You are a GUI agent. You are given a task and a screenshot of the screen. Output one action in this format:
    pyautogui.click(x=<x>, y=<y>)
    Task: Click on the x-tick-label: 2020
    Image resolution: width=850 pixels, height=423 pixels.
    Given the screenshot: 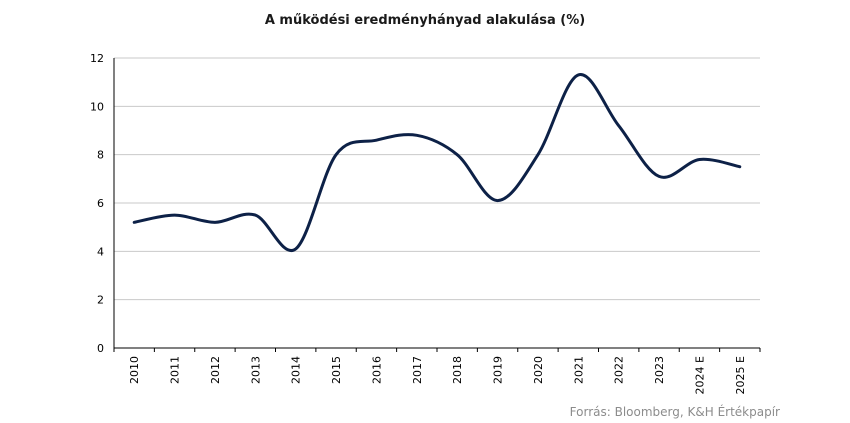 What is the action you would take?
    pyautogui.click(x=538, y=370)
    